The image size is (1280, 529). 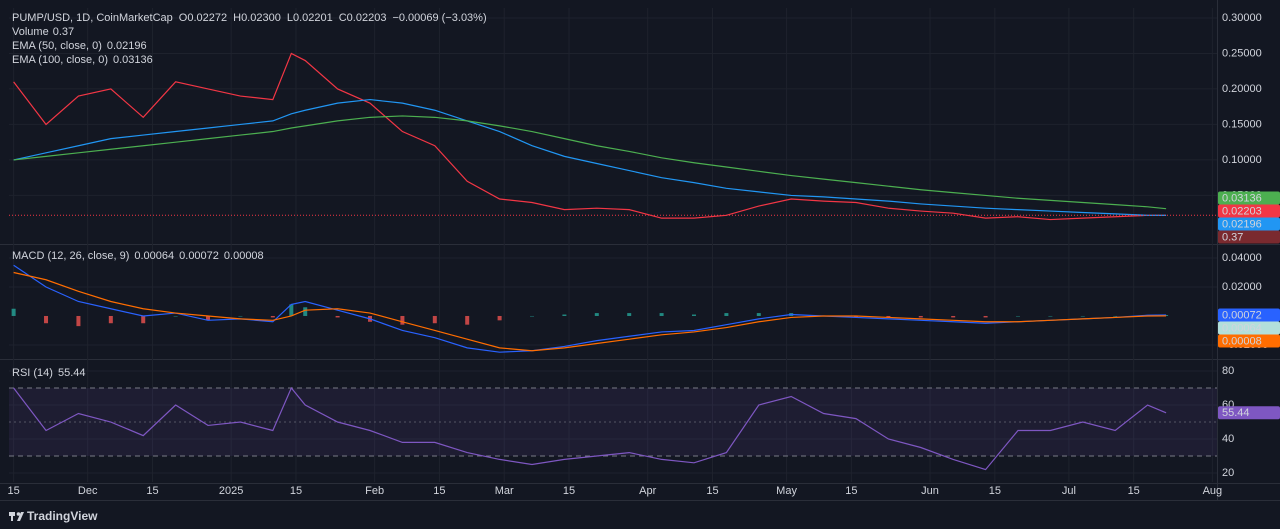 What do you see at coordinates (57, 46) in the screenshot?
I see `legend-name: EMA (50, close, 0)` at bounding box center [57, 46].